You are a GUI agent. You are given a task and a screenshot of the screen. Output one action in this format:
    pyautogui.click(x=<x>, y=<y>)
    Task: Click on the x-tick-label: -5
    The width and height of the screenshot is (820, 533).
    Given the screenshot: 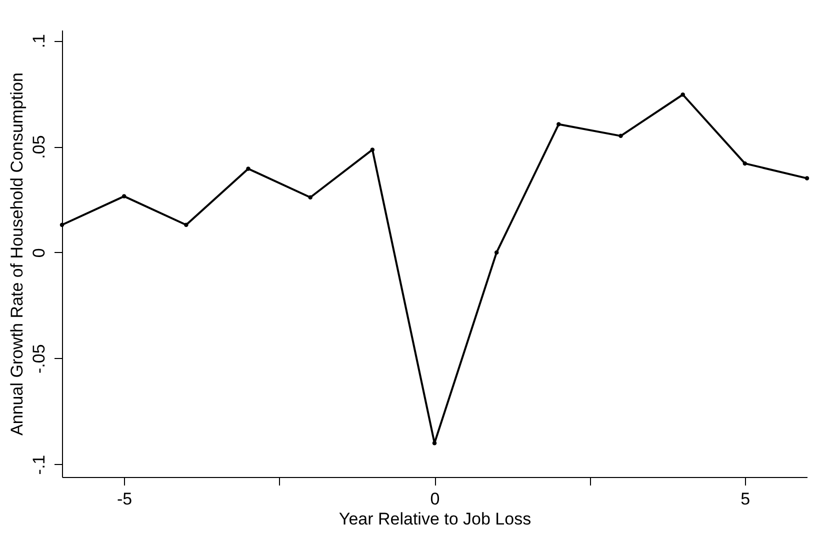 What is the action you would take?
    pyautogui.click(x=124, y=499)
    